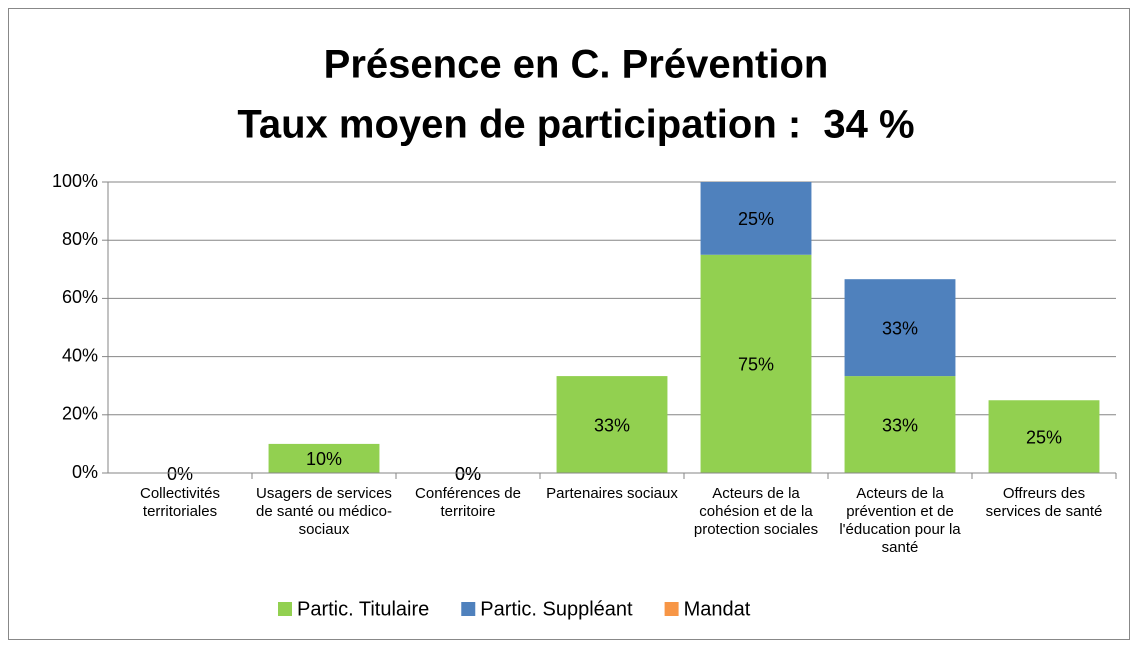  I want to click on x-tick-label: Partenaires sociaux, so click(612, 493).